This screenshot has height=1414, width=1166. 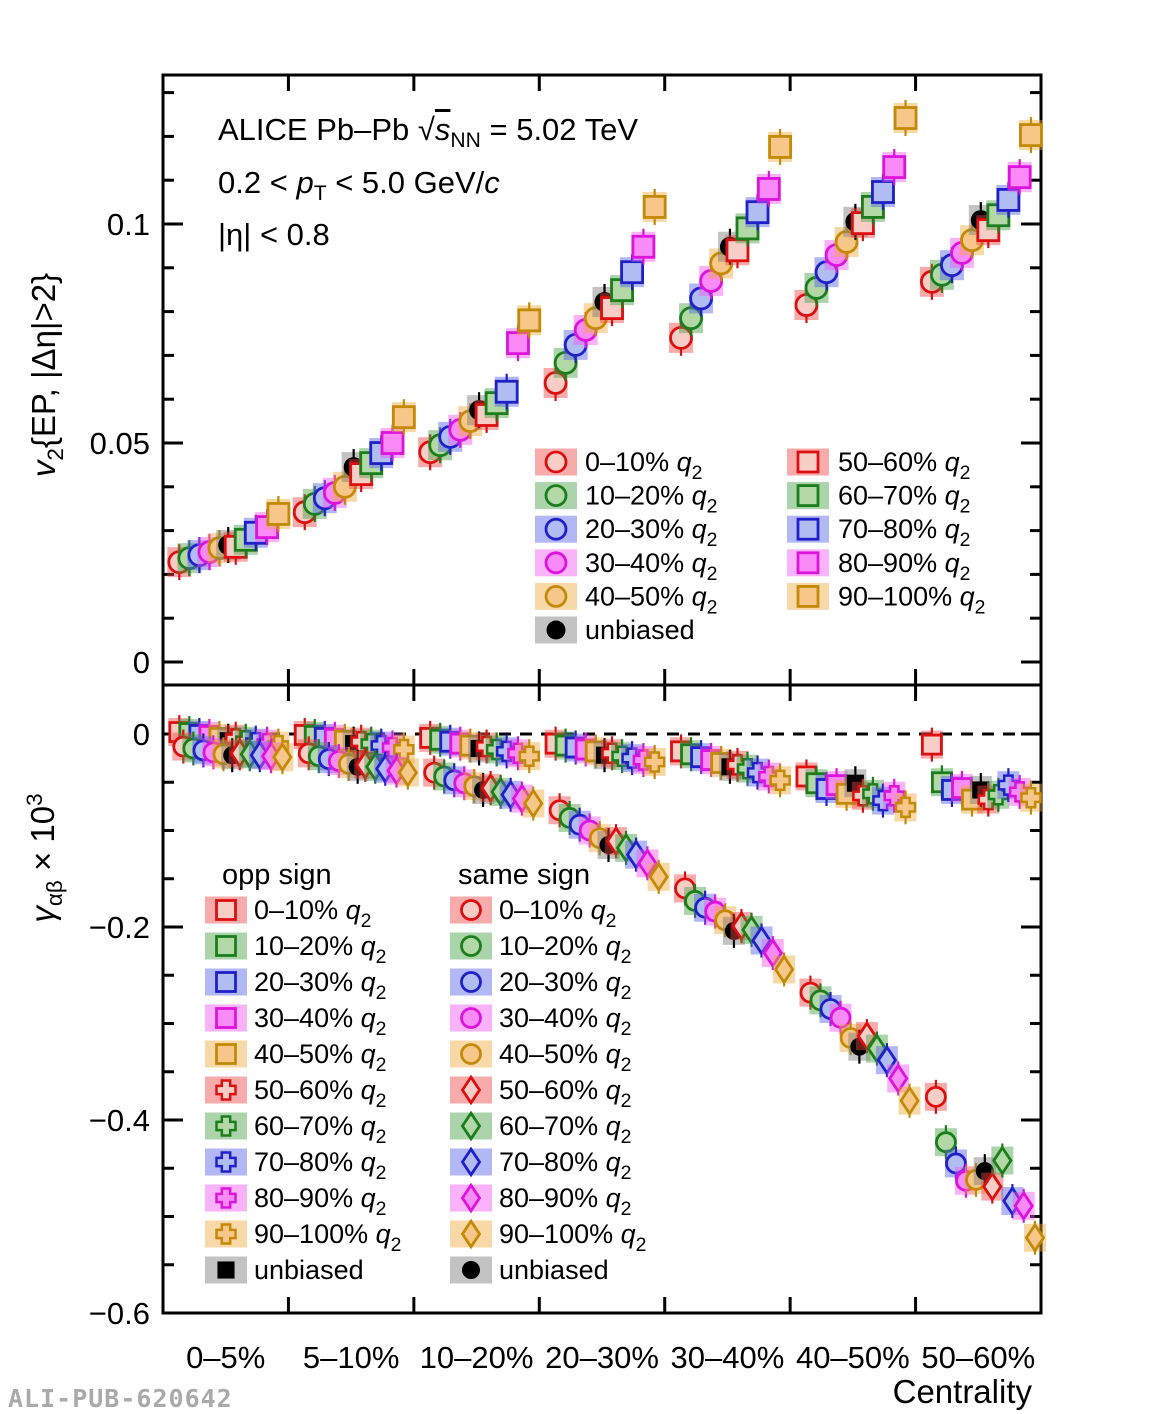 What do you see at coordinates (540, 1201) in the screenshot?
I see `legend-item: 80–90% q2` at bounding box center [540, 1201].